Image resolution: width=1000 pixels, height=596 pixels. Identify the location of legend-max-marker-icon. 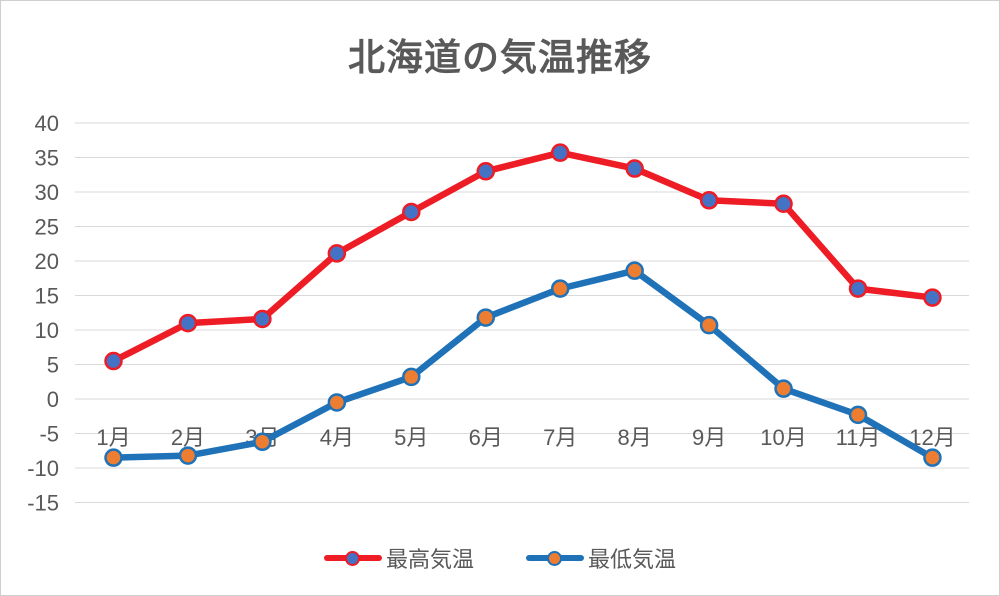
(352, 558).